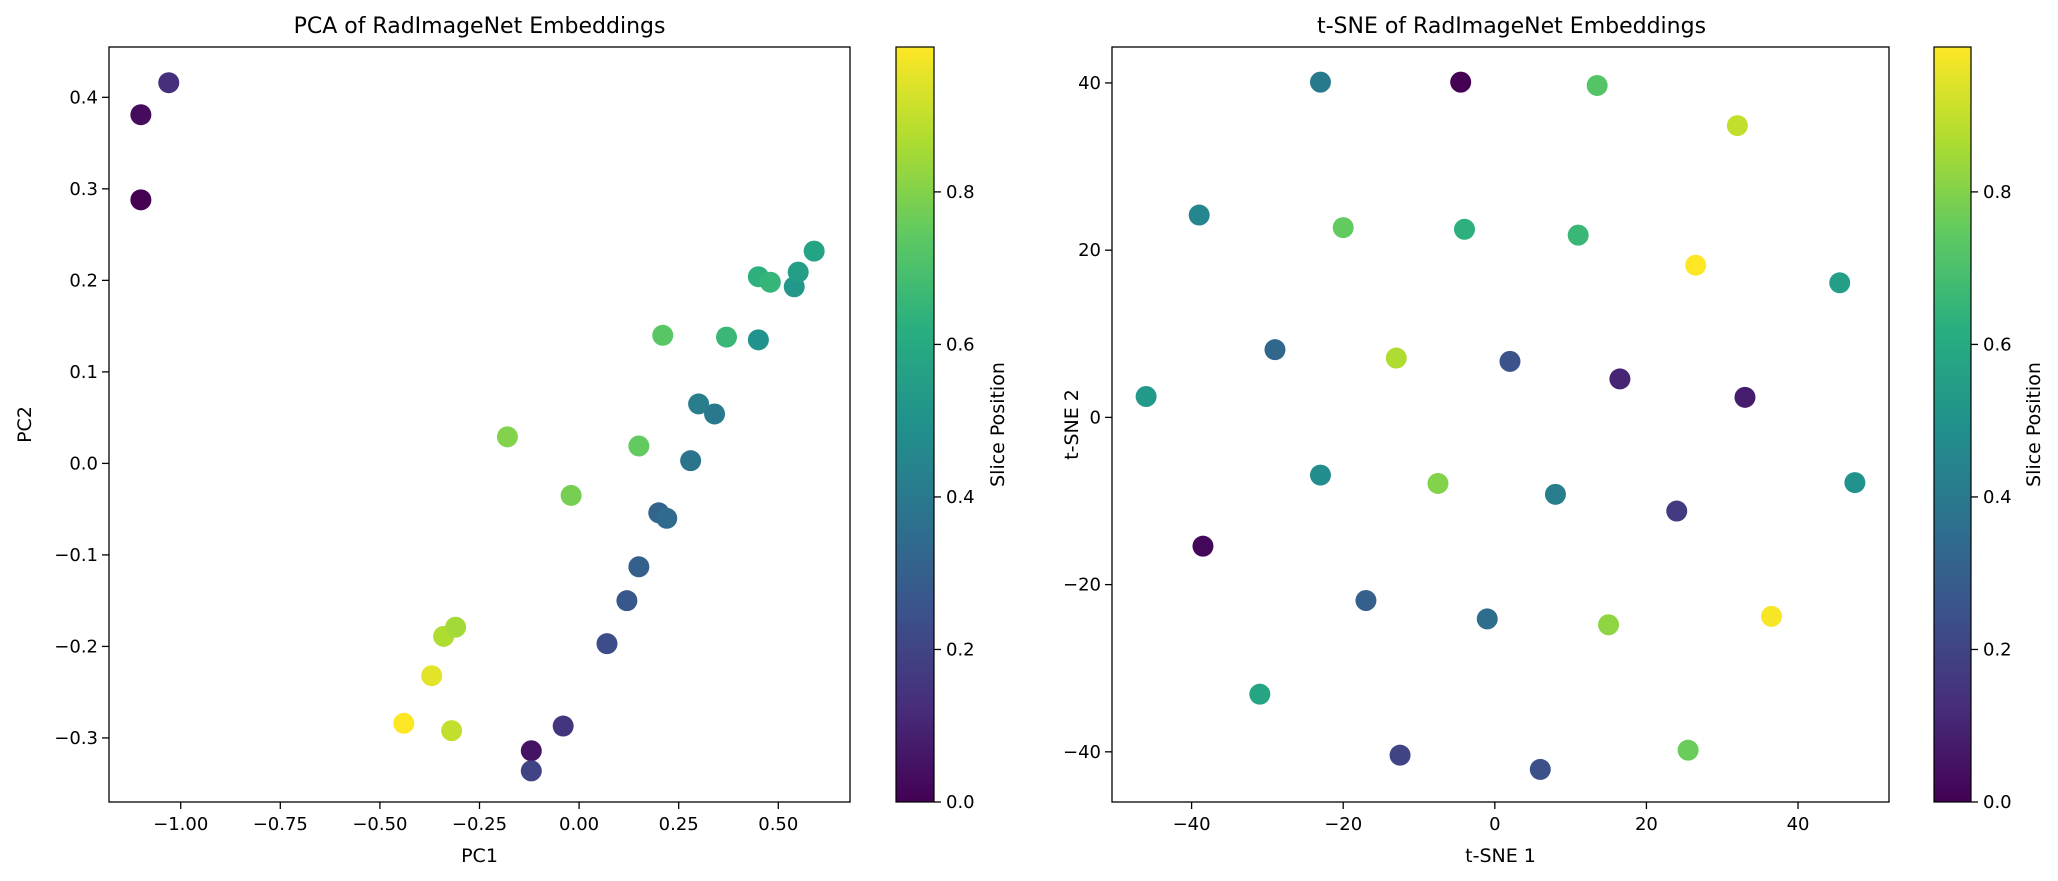 The height and width of the screenshot is (881, 2058). I want to click on pca-ytick-label-3: 0.0, so click(83, 463).